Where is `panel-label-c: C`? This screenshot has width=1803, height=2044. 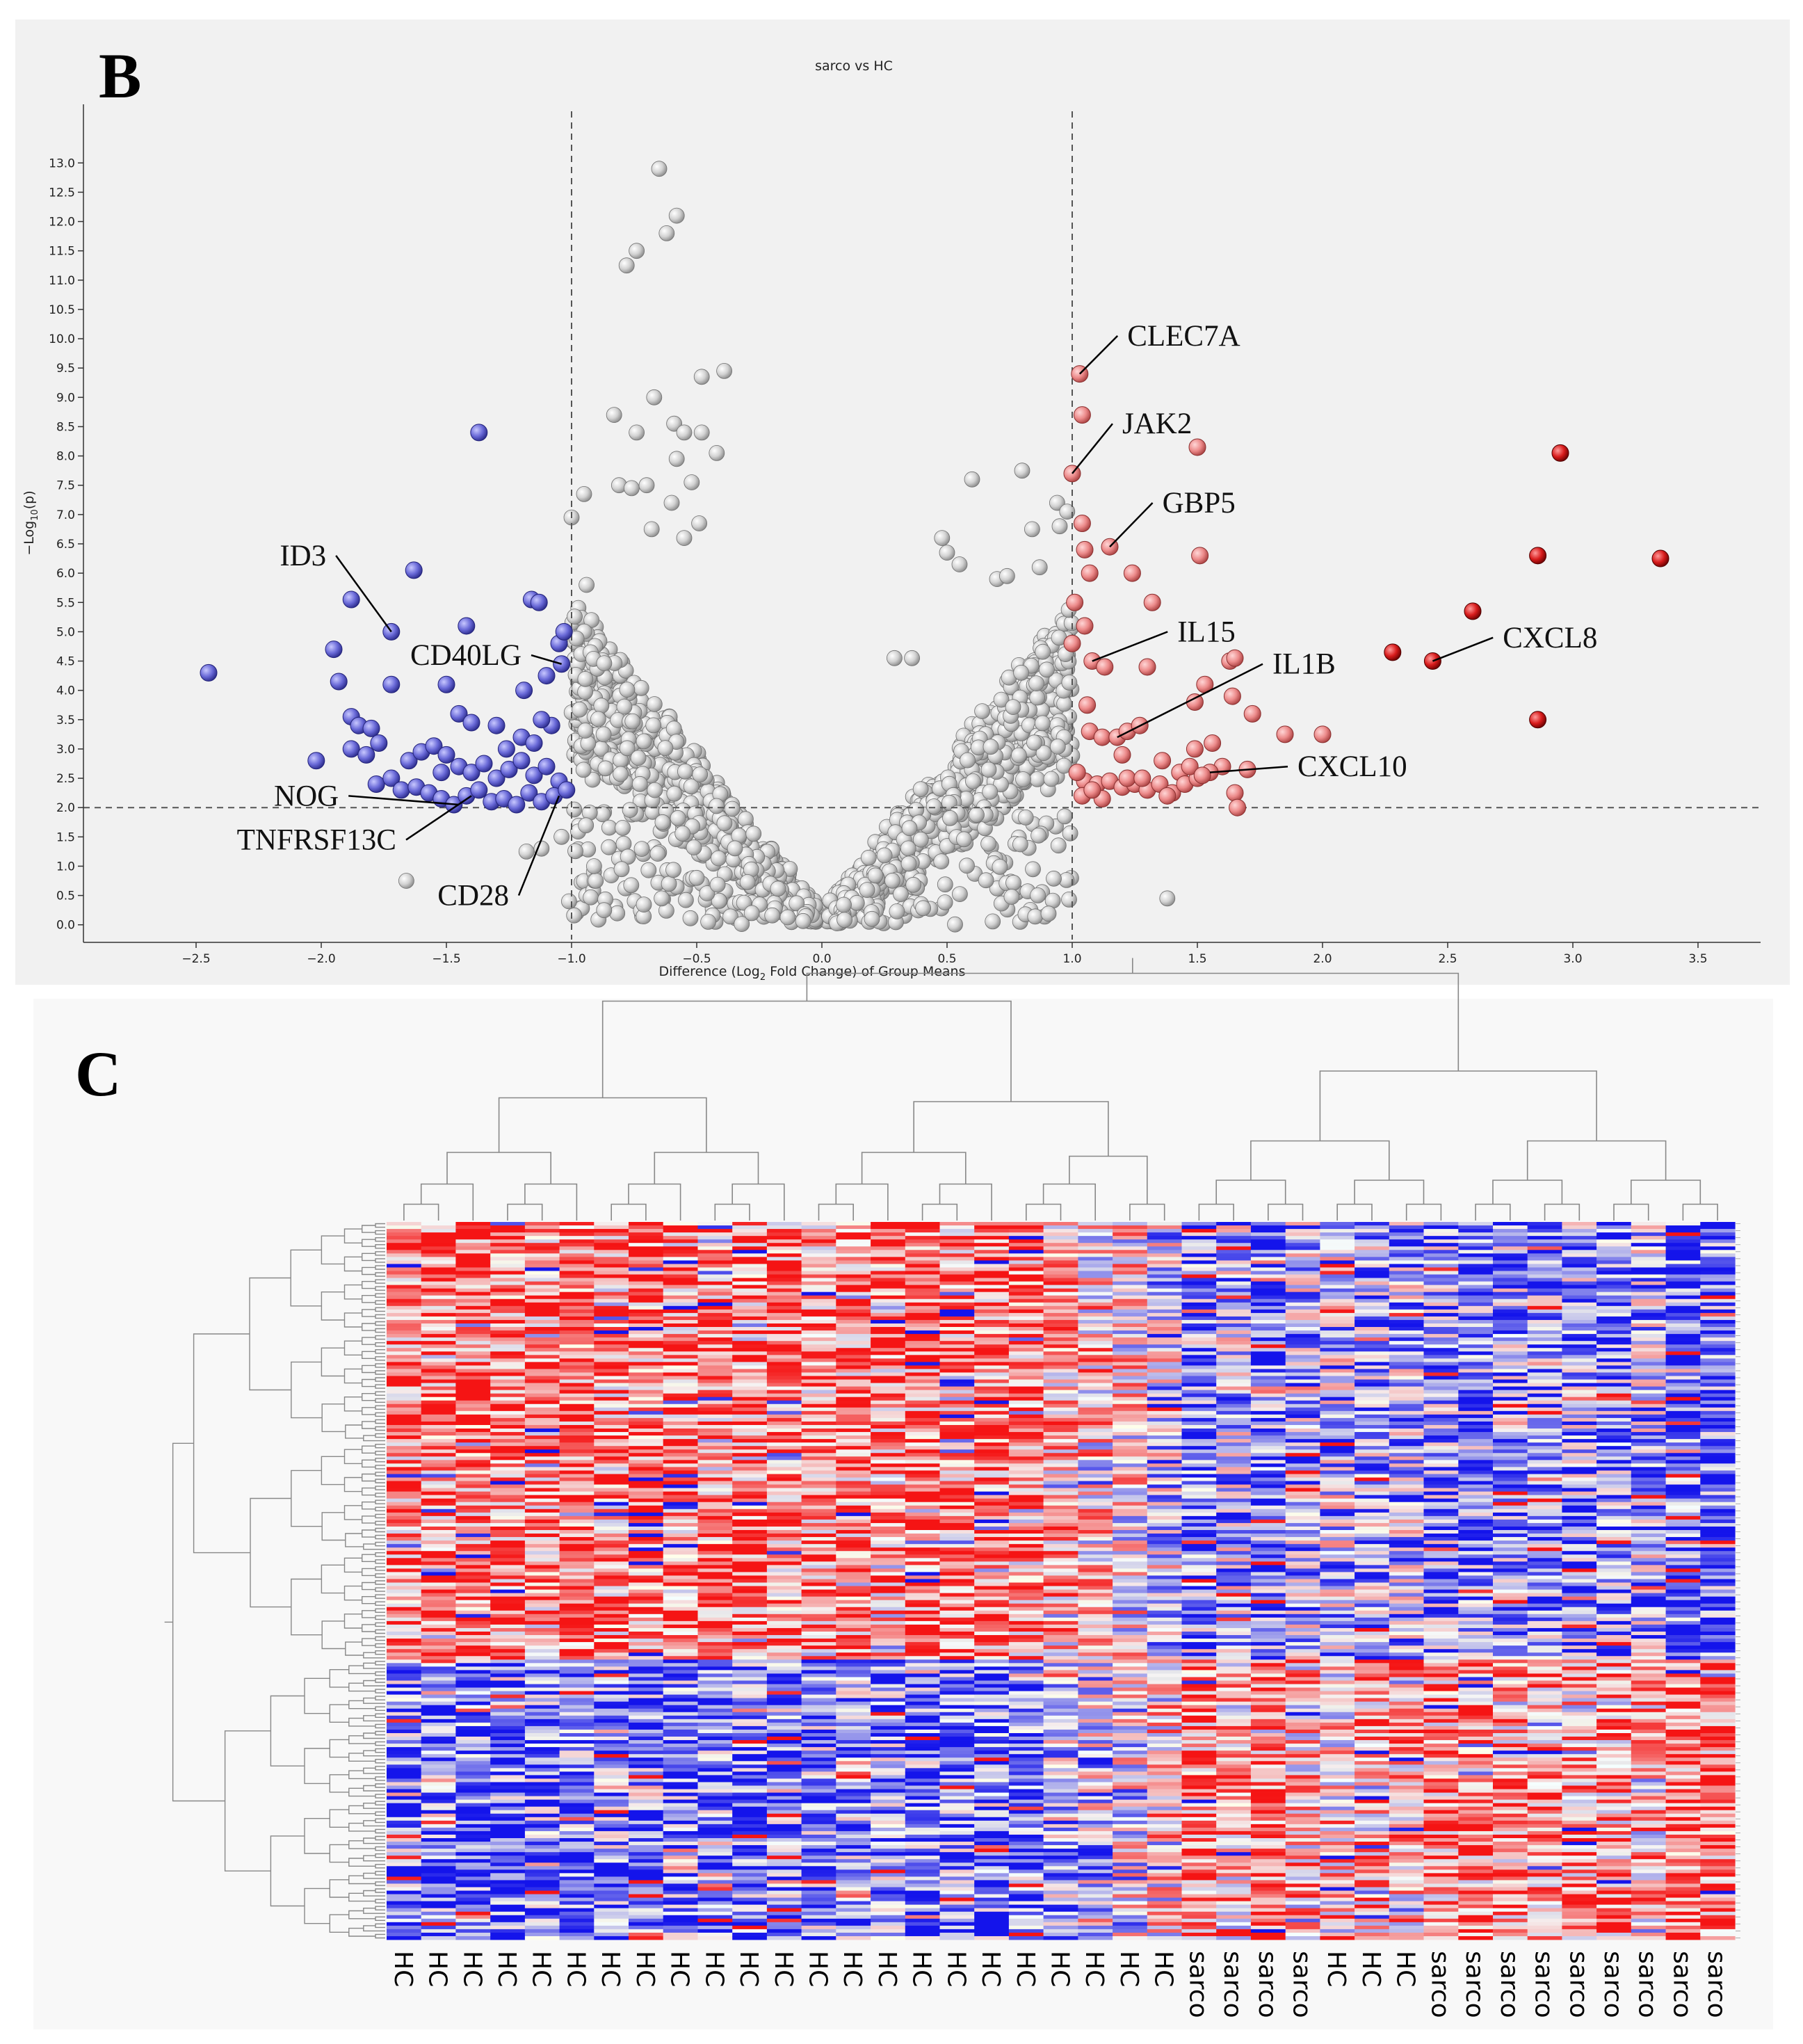 panel-label-c: C is located at coordinates (98, 1073).